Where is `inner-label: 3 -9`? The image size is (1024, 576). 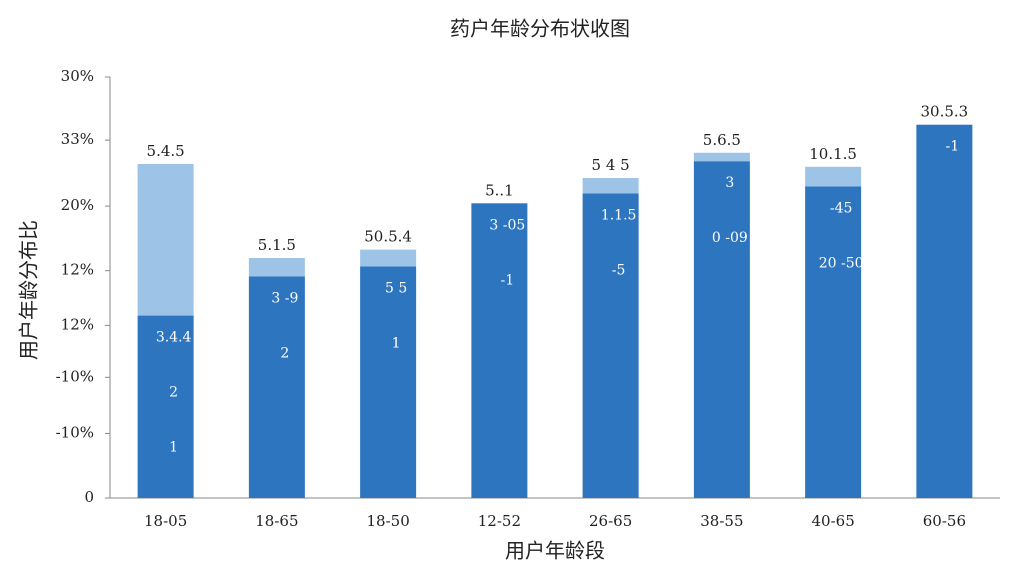 inner-label: 3 -9 is located at coordinates (284, 298).